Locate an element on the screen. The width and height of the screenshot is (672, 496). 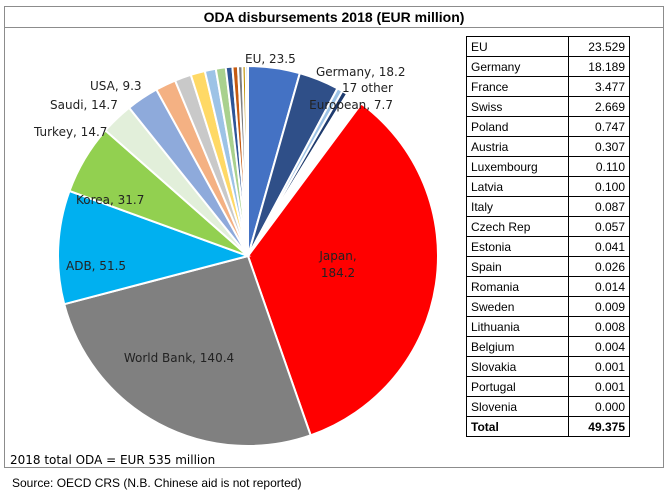
table-row: Belgium 0.004 is located at coordinates (548, 346).